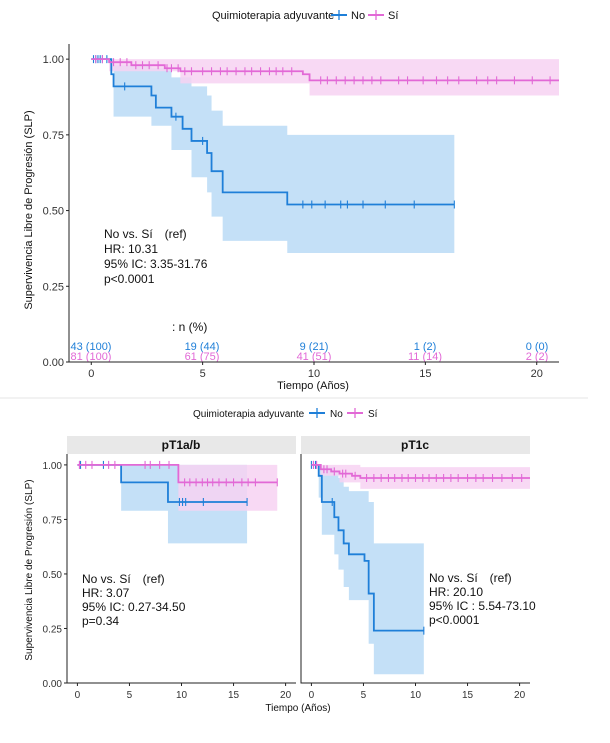 This screenshot has width=610, height=743. I want to click on pt1c-x-tick-label: 15, so click(468, 695).